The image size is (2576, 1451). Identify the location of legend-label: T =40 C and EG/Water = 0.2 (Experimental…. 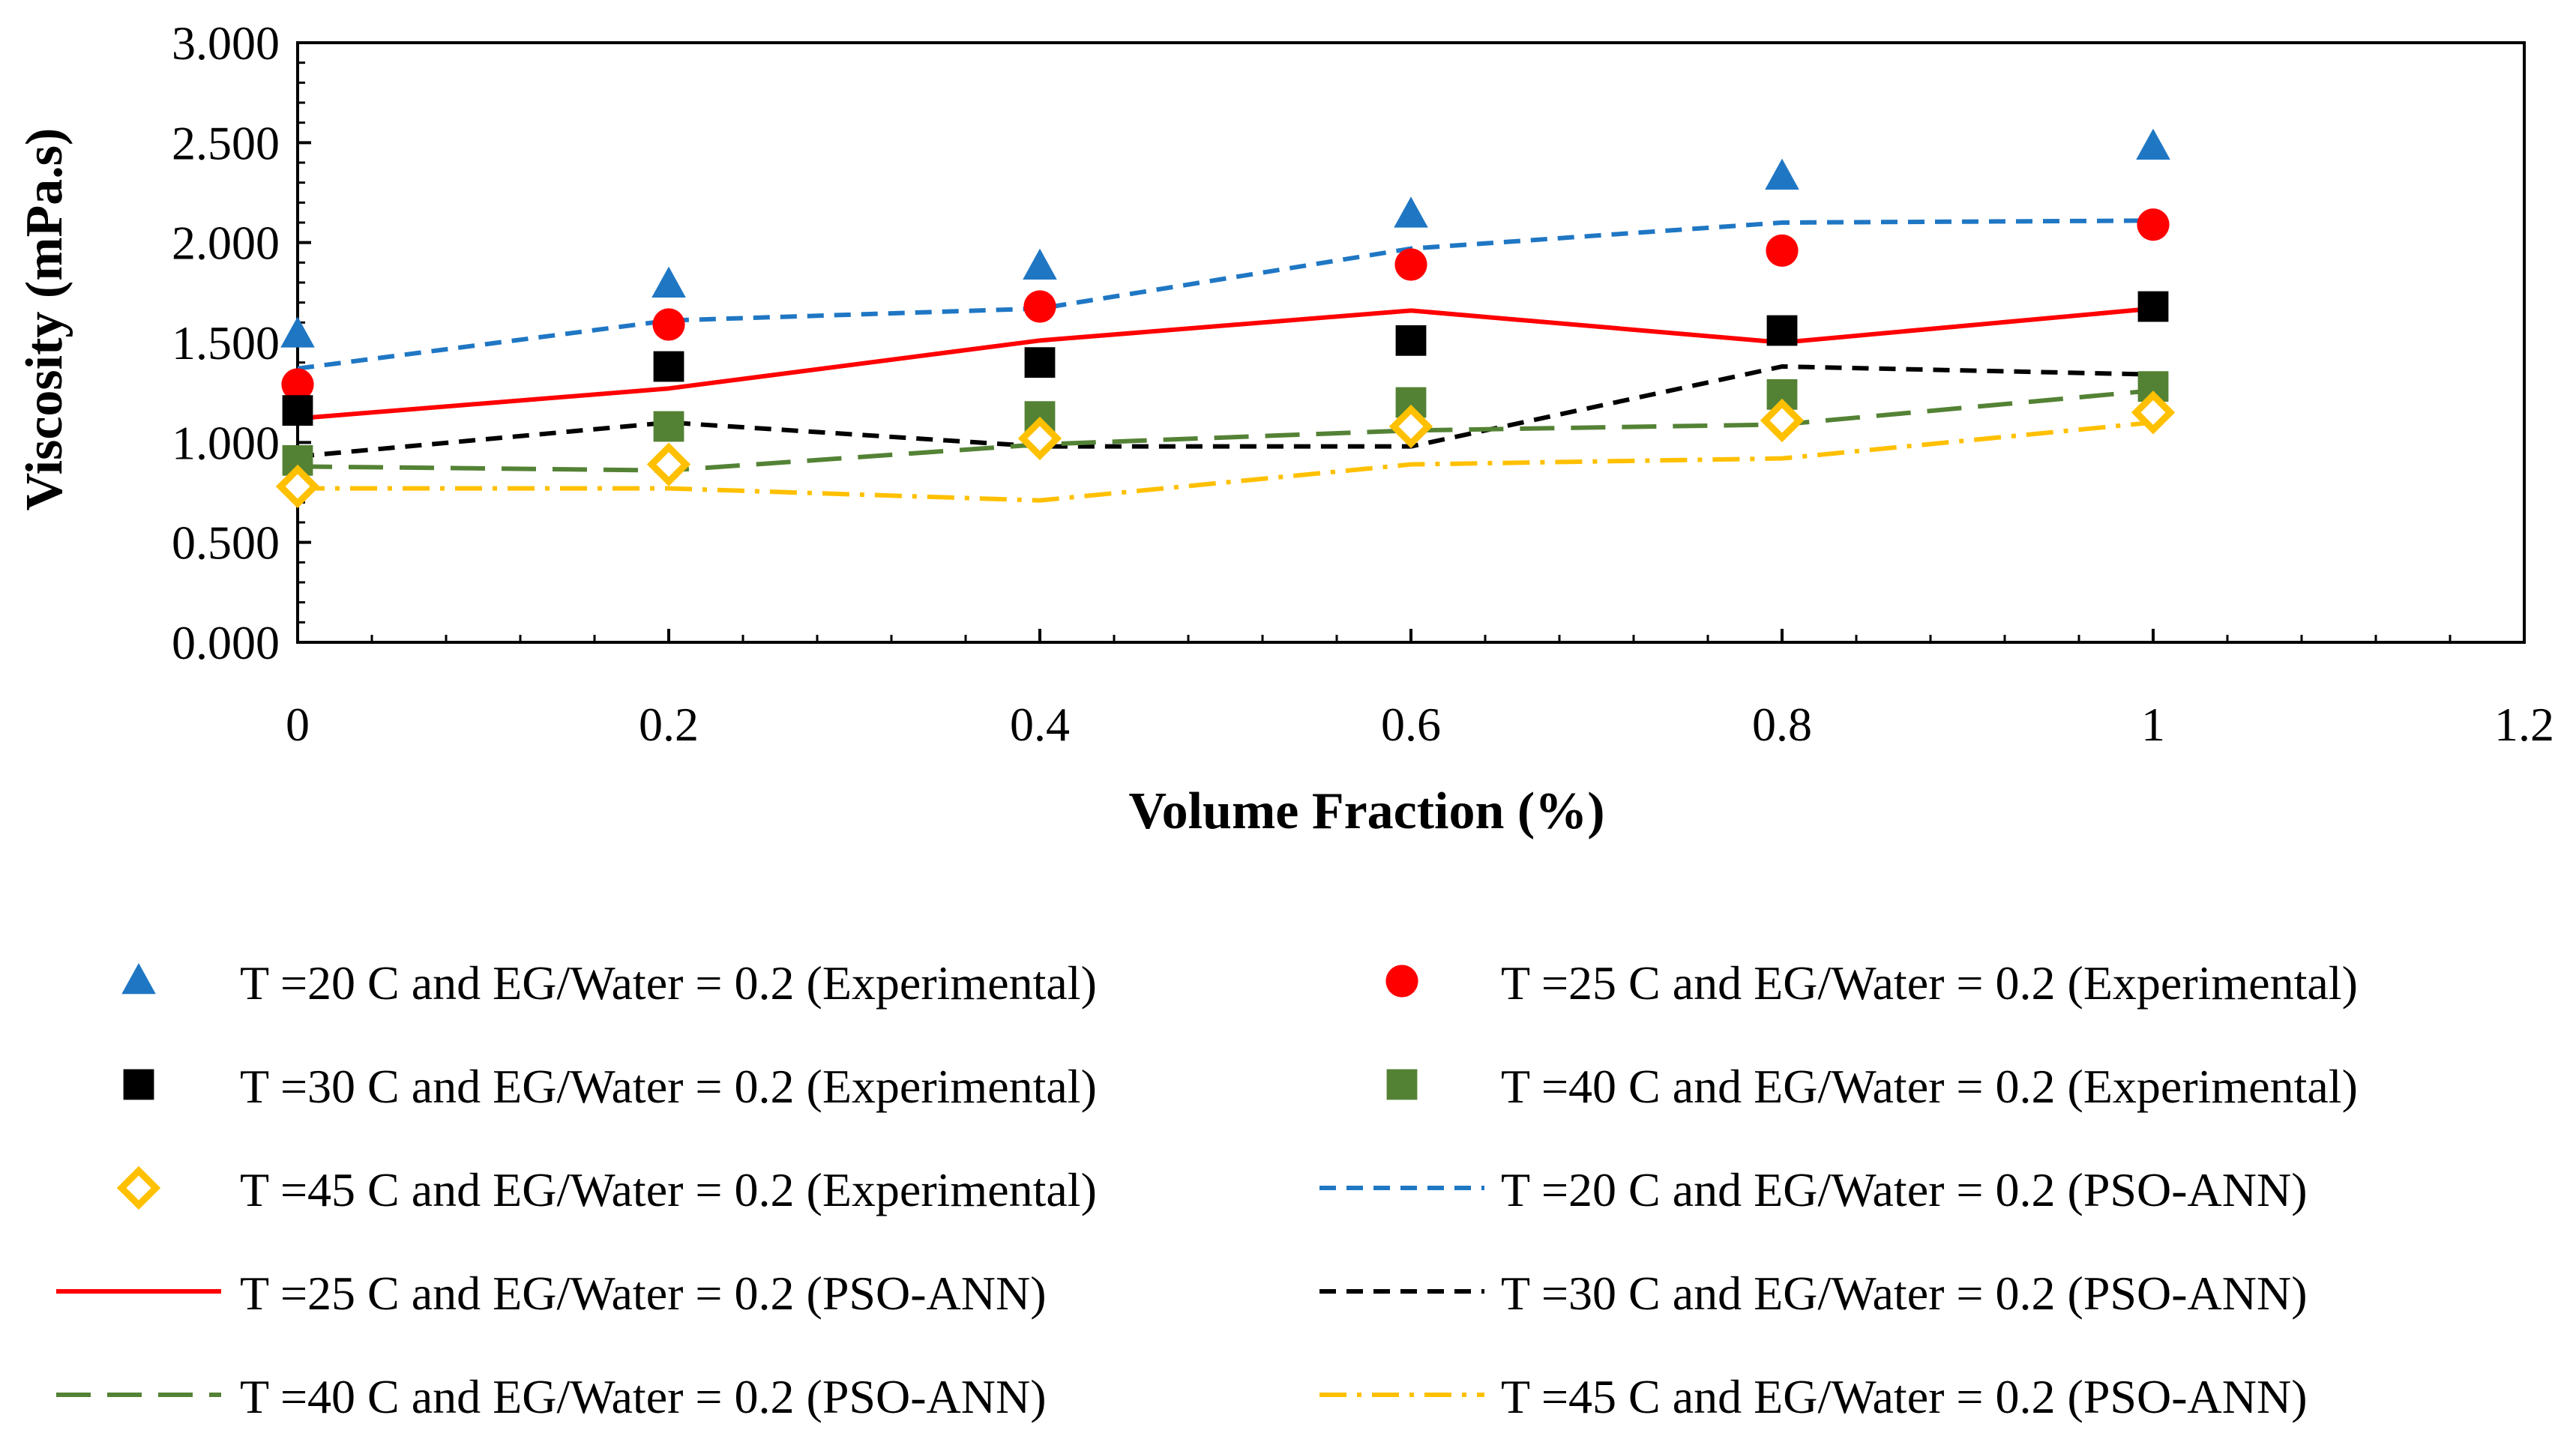
(1929, 1086).